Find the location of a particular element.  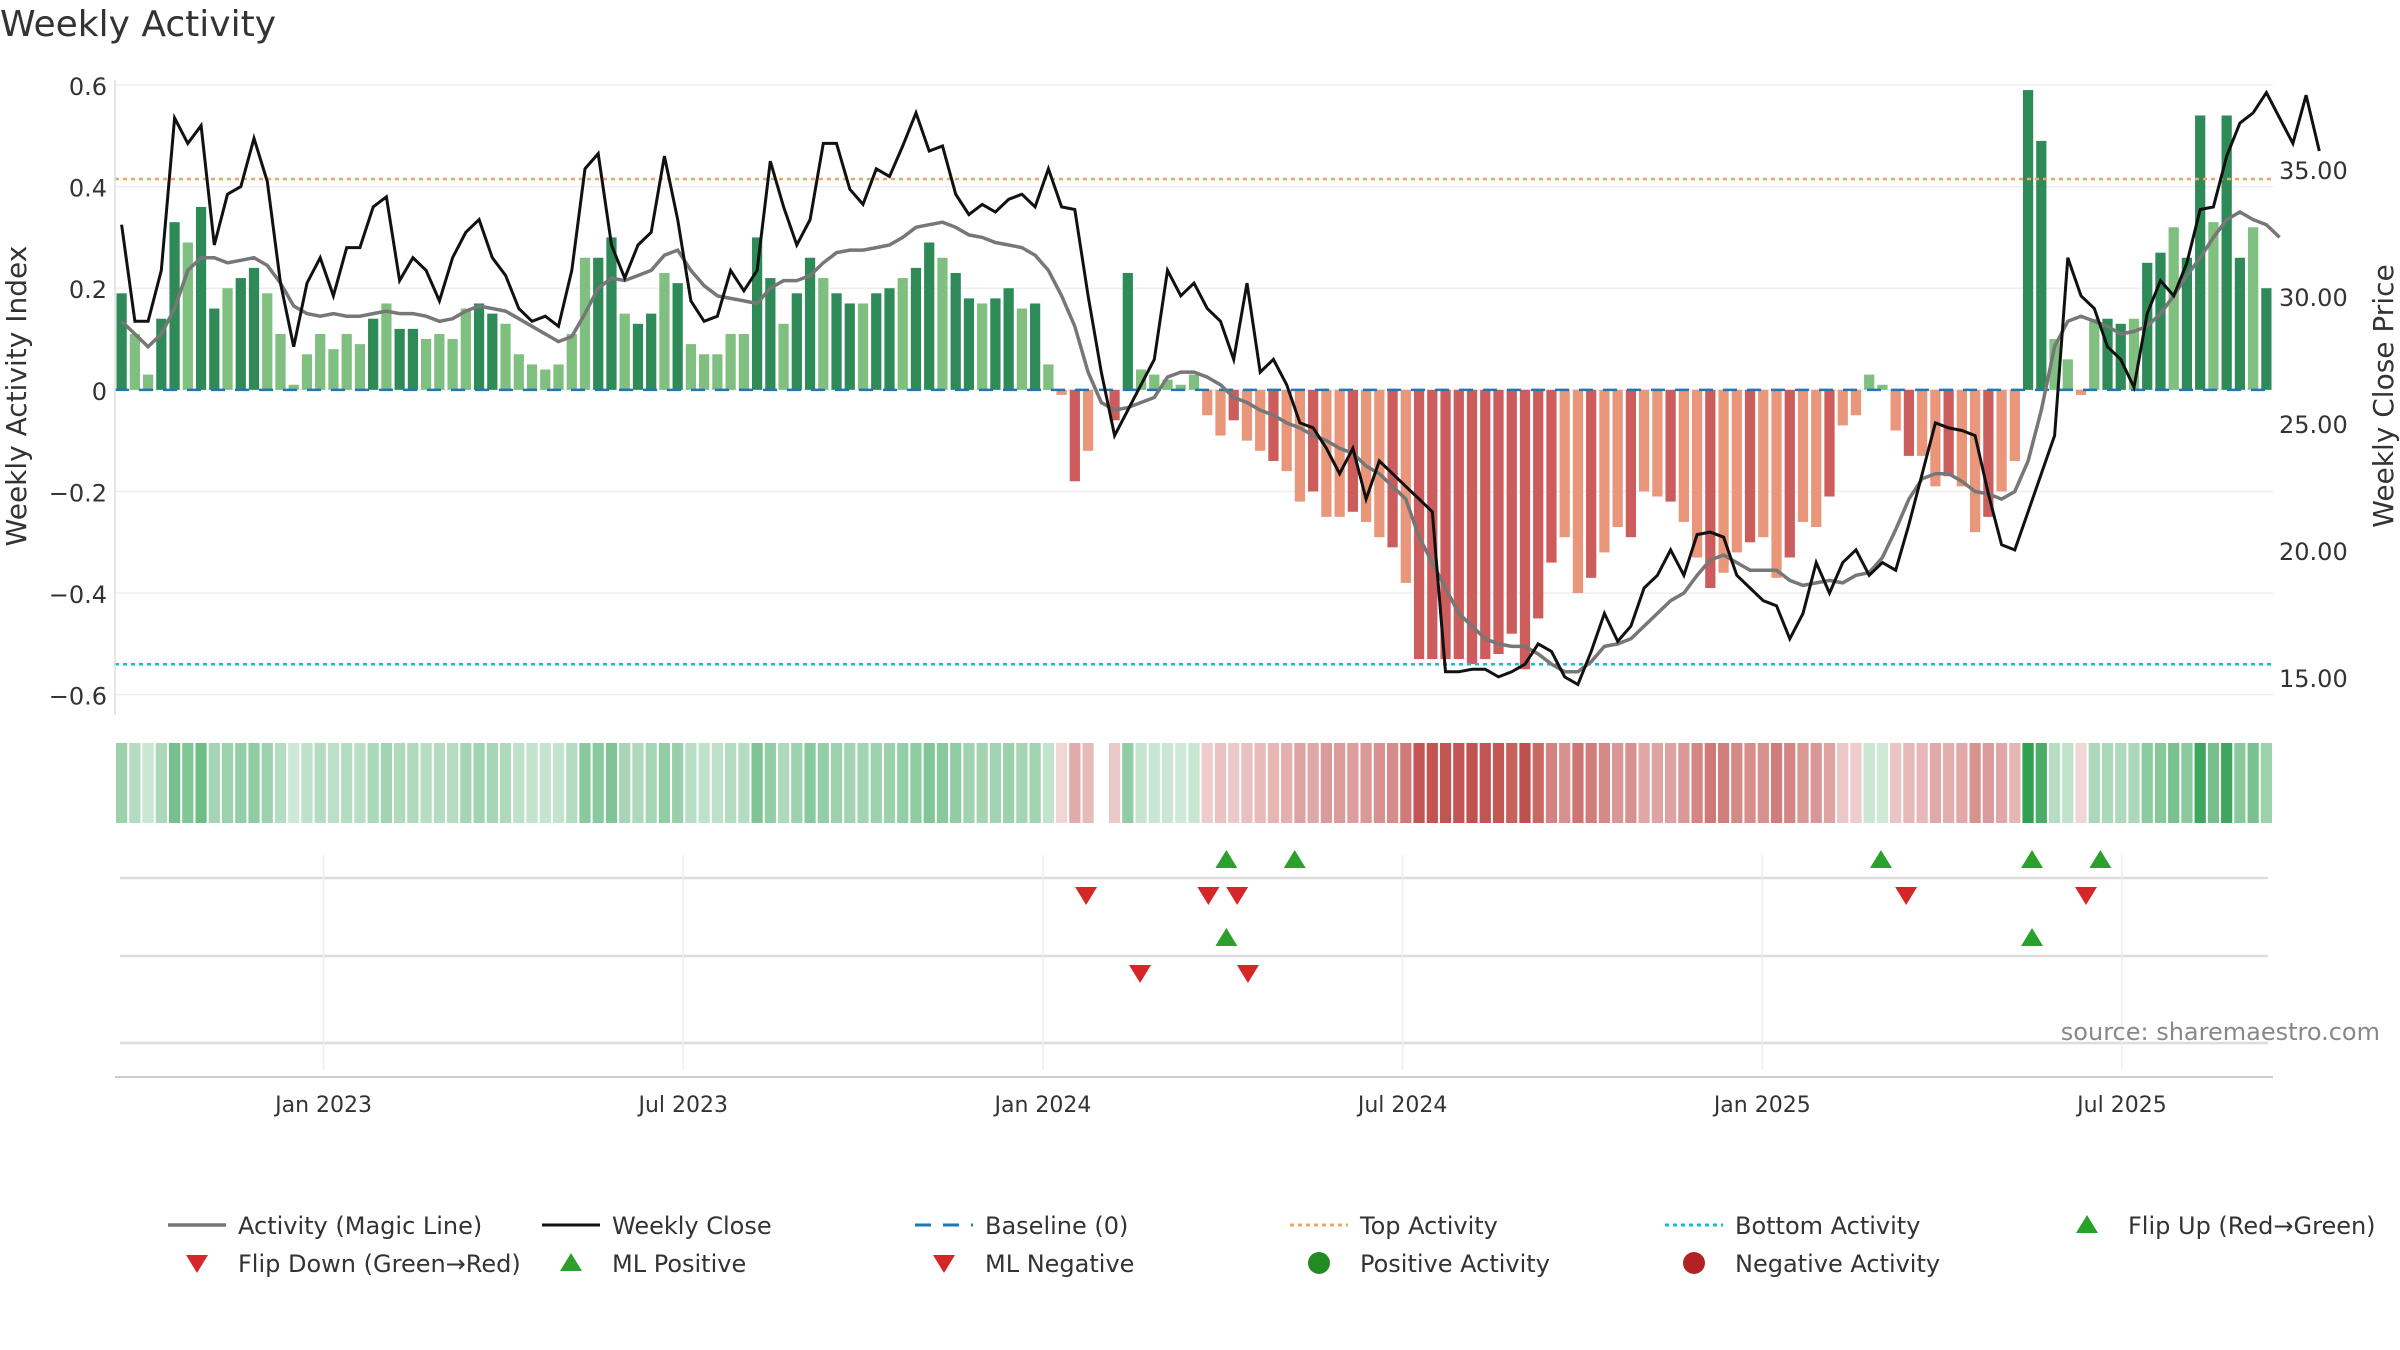

y-tick-label: 0.6 is located at coordinates (88, 87).